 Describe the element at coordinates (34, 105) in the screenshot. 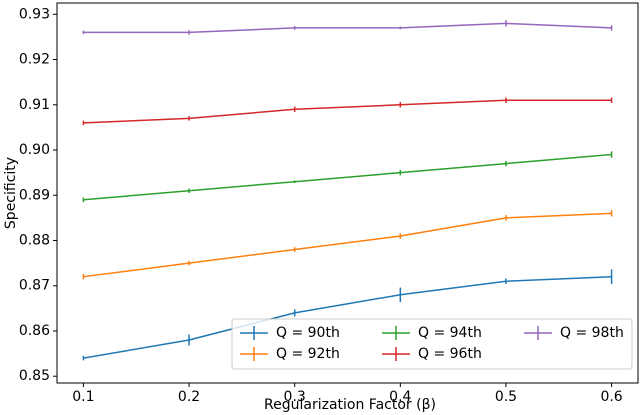

I see `y-tick-label: 0.91` at that location.